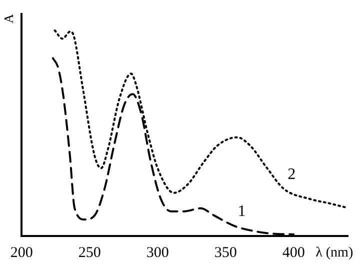  I want to click on x-axis-title: λ (nm), so click(335, 253).